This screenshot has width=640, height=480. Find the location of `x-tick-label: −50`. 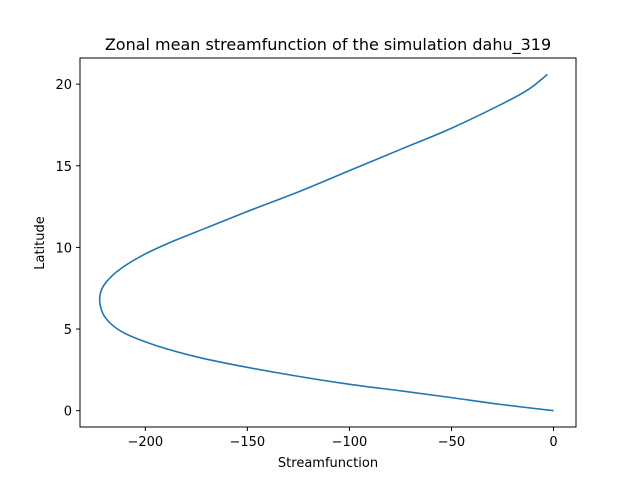

x-tick-label: −50 is located at coordinates (451, 442).